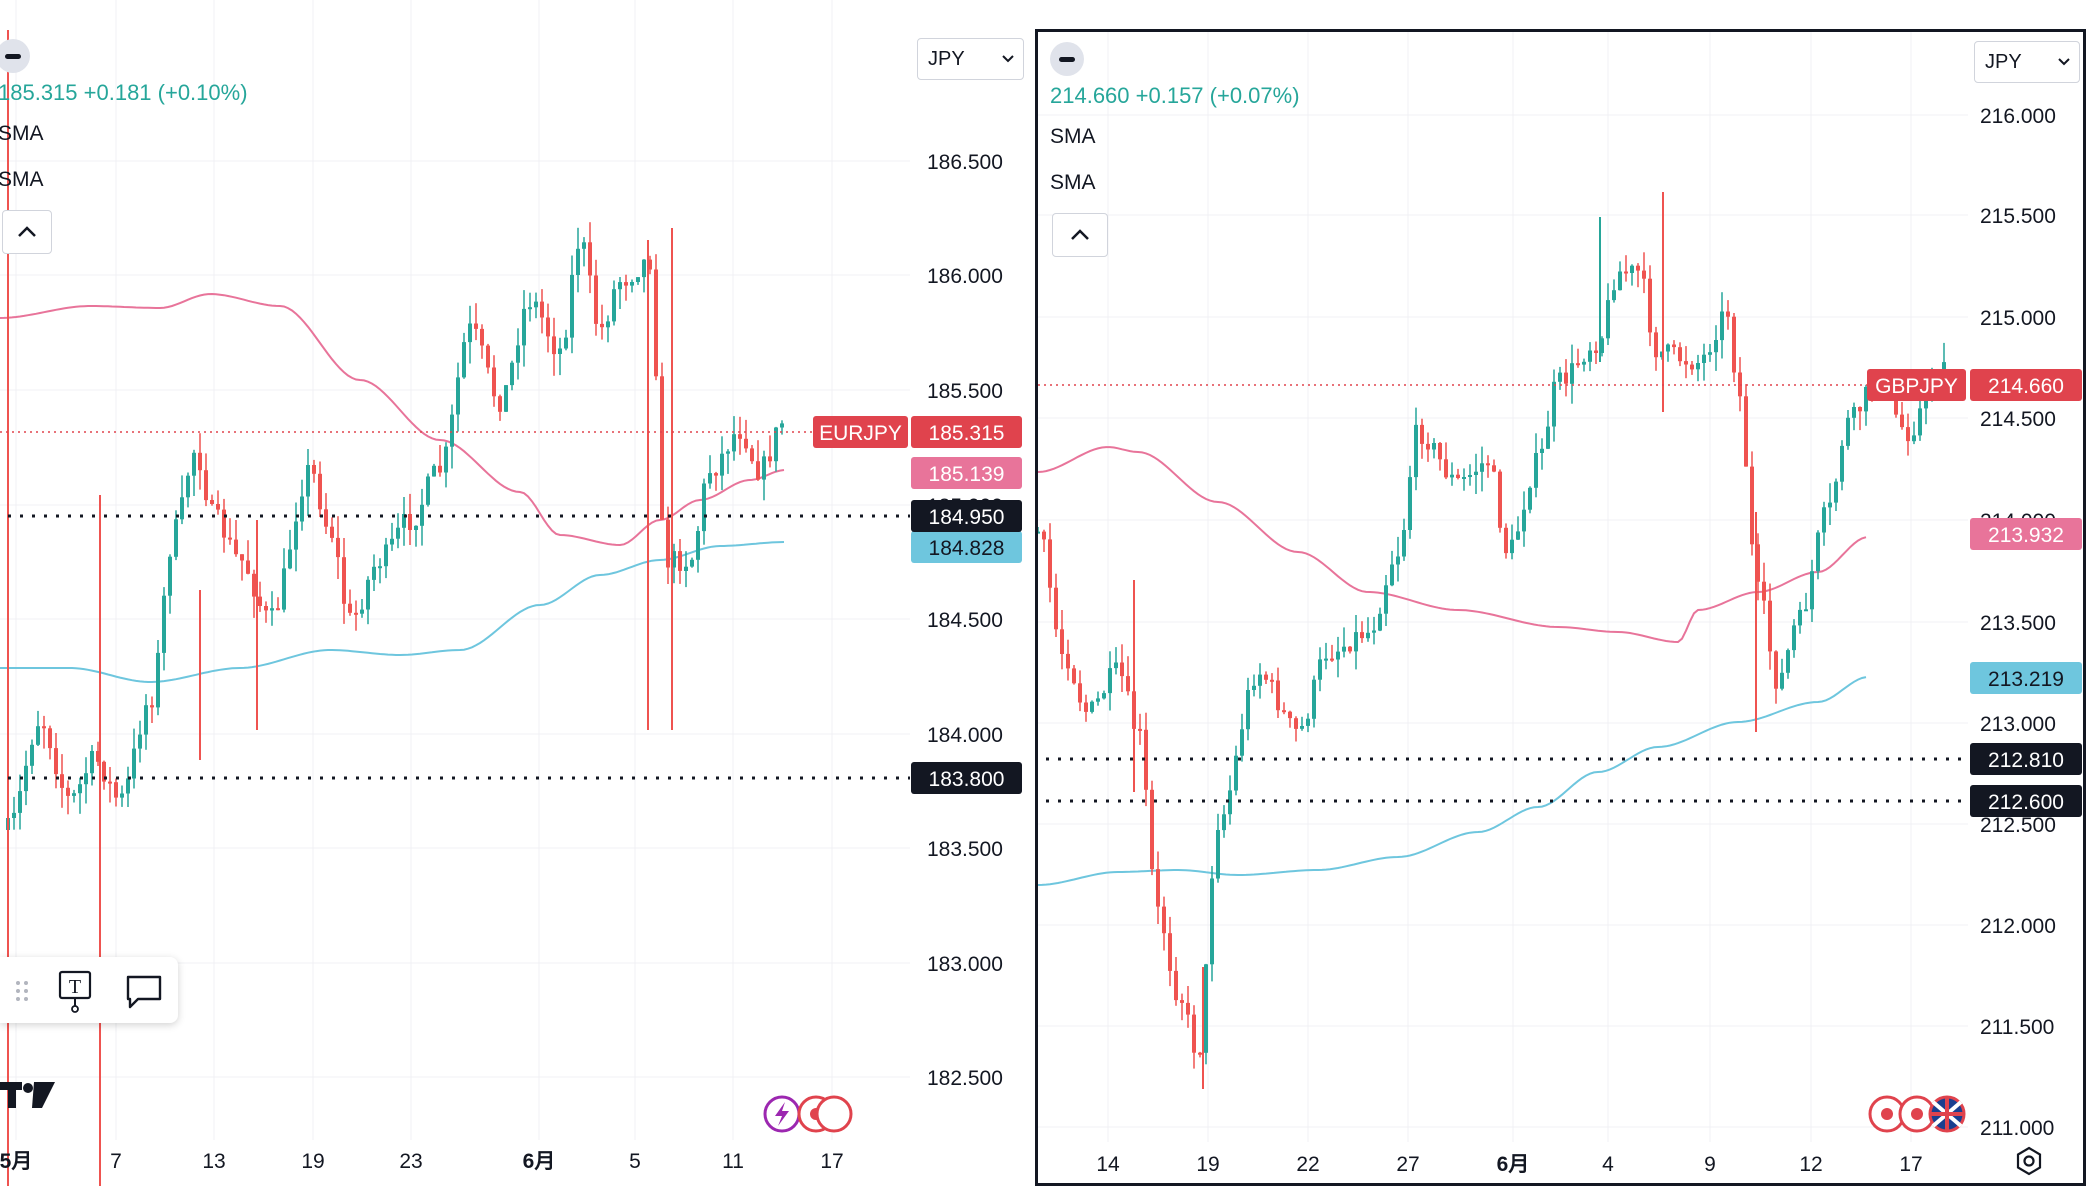  I want to click on minimize-legend-button-left, so click(15, 56).